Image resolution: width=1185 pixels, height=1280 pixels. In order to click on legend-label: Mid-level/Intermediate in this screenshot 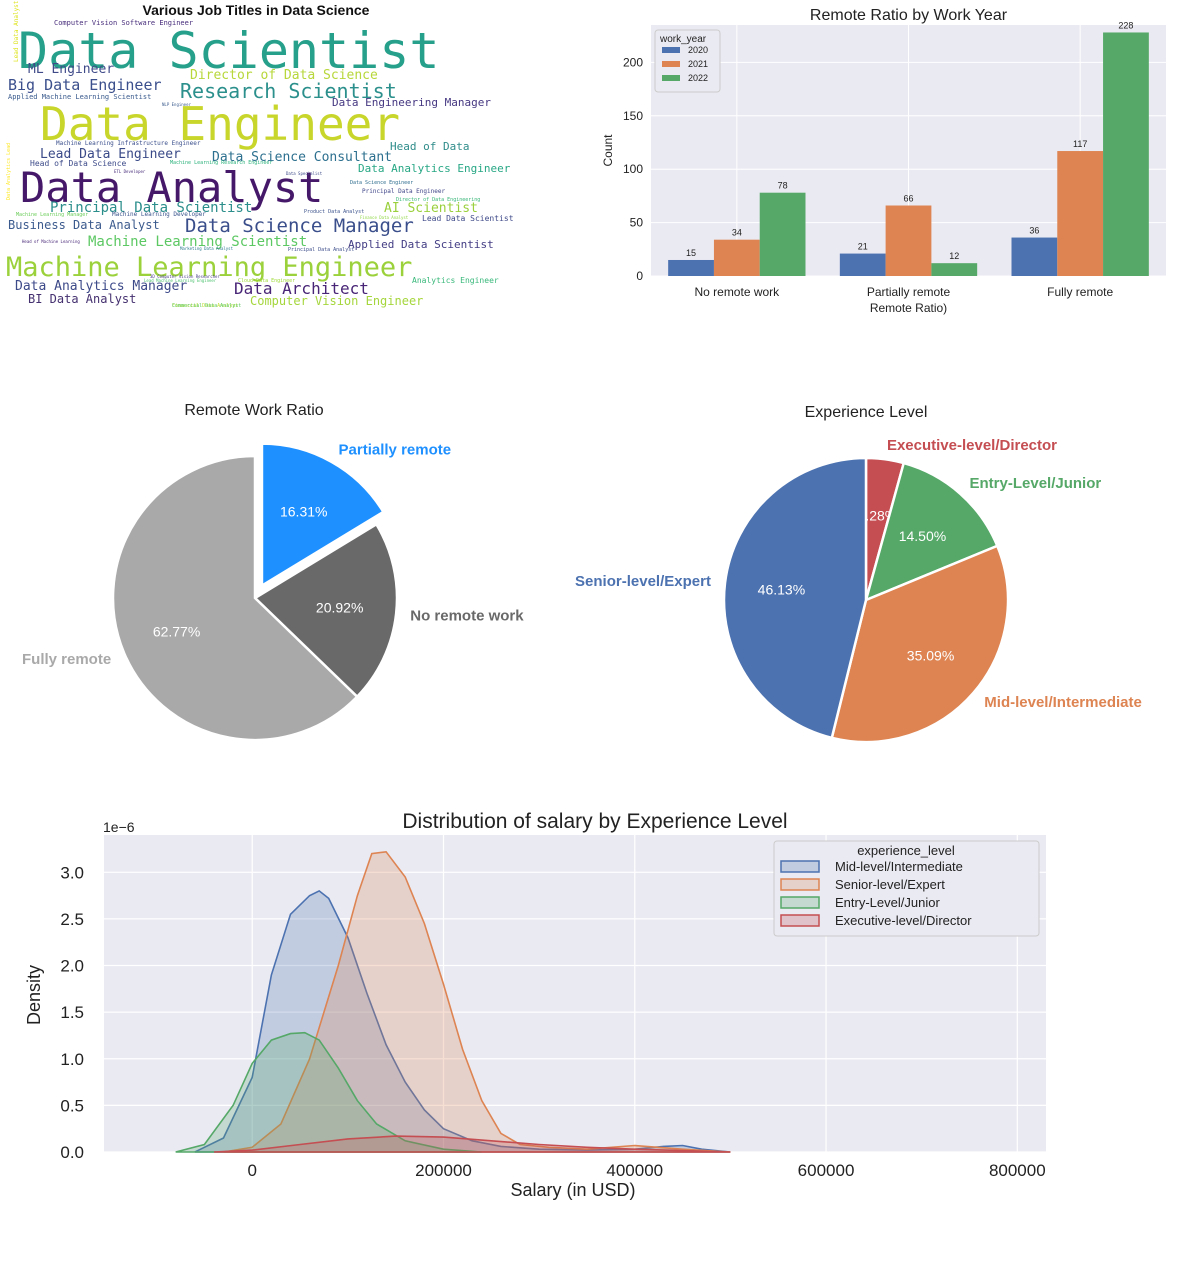, I will do `click(899, 866)`.